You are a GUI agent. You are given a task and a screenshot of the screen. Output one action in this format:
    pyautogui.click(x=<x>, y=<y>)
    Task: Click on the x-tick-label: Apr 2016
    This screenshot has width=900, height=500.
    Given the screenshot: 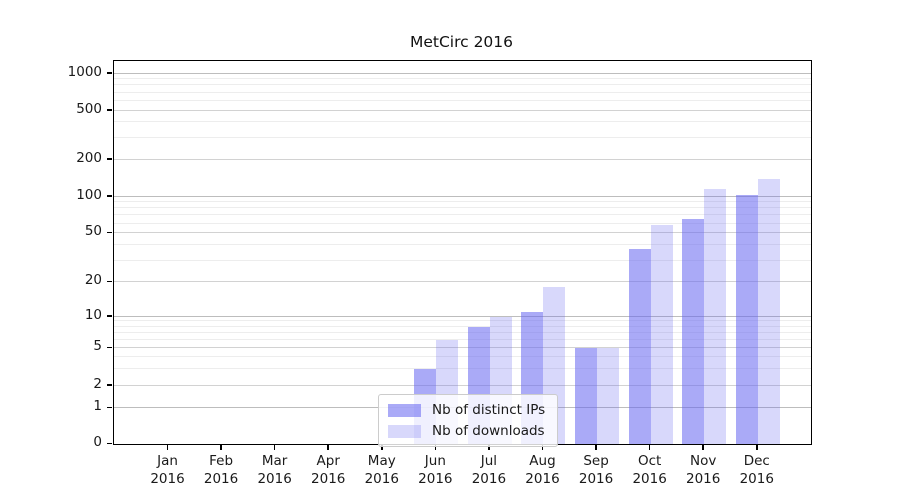 What is the action you would take?
    pyautogui.click(x=328, y=470)
    